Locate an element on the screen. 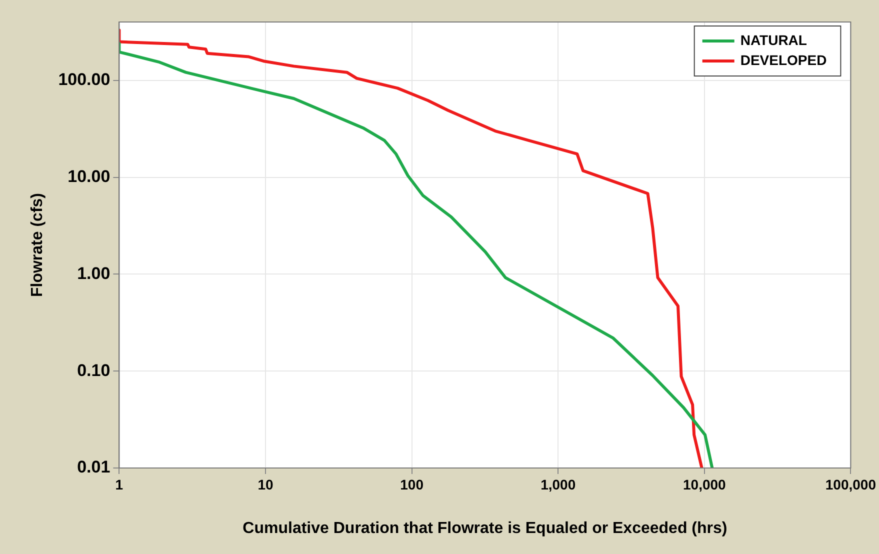 The height and width of the screenshot is (554, 879). legend-label: DEVELOPED is located at coordinates (783, 60).